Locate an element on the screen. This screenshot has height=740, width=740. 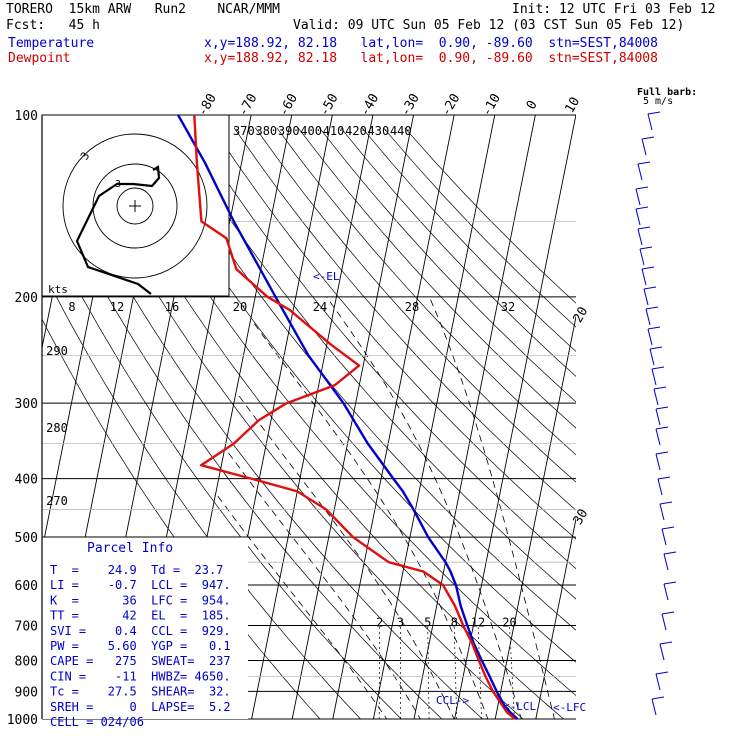
annotation-label: CCL-> is located at coordinates (452, 700).